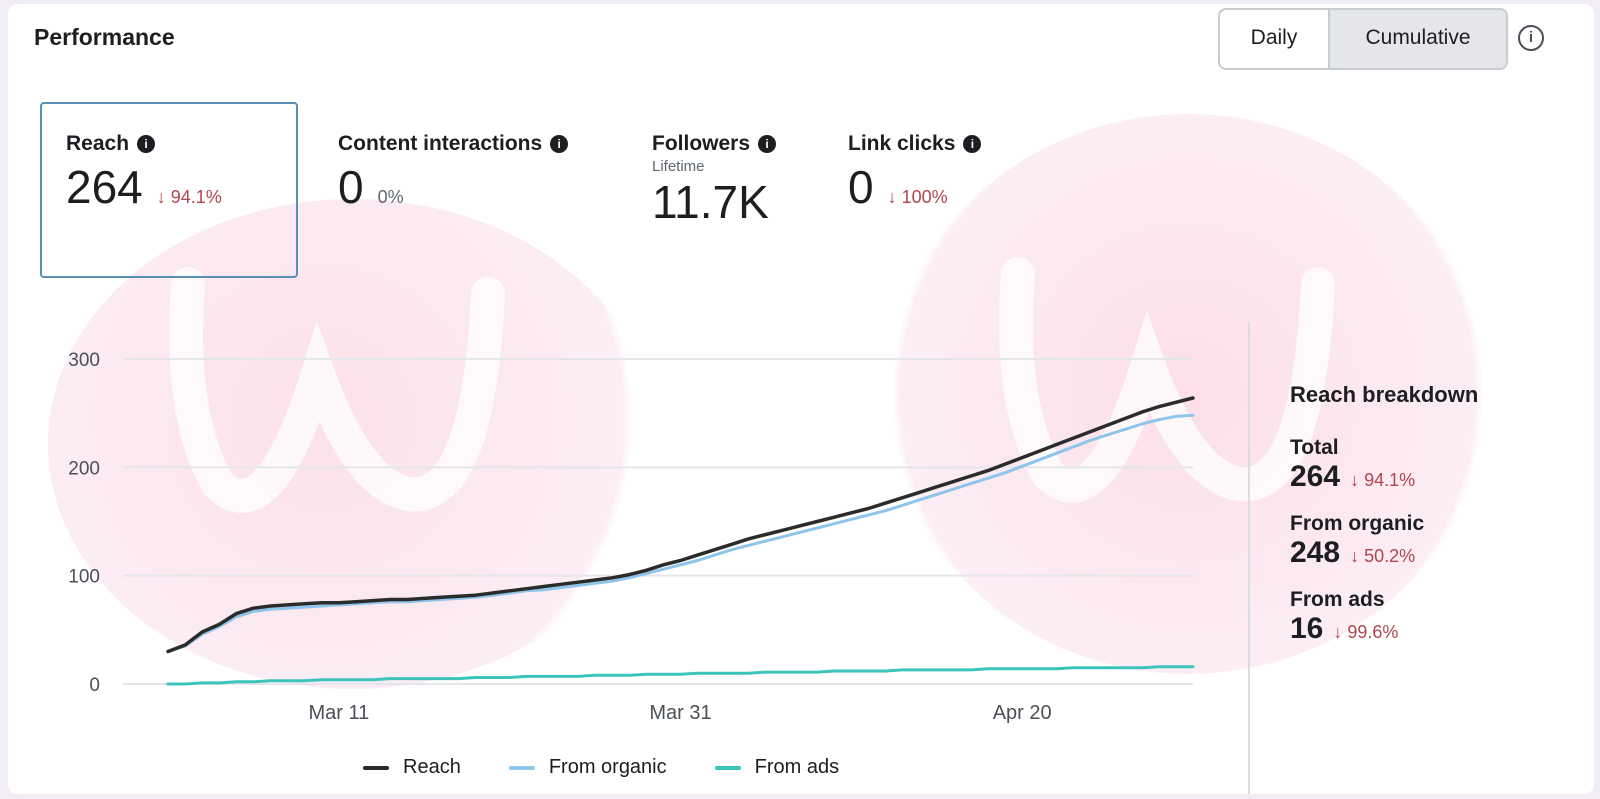  I want to click on x-tick-label: Mar 31, so click(680, 713).